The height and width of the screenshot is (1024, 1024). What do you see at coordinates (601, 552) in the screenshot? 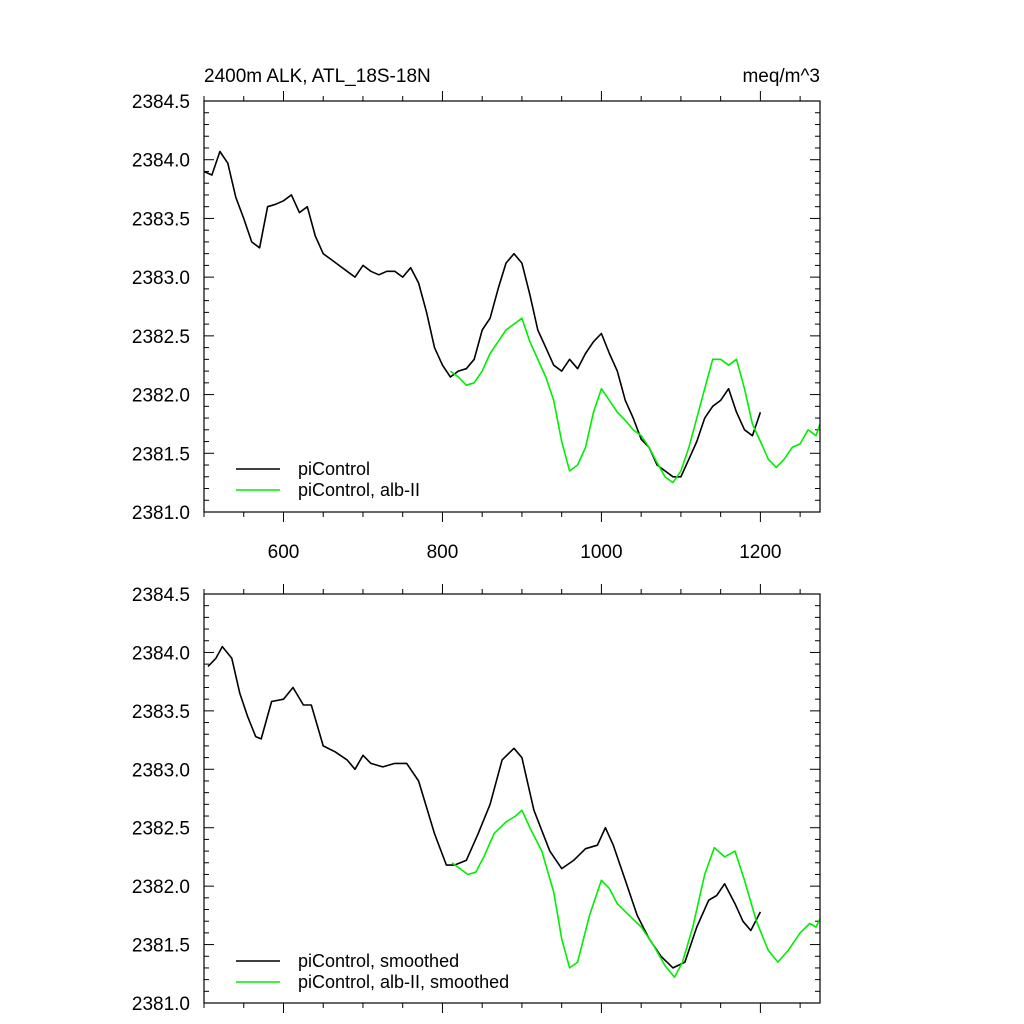
I see `x-tick-label: 1000` at bounding box center [601, 552].